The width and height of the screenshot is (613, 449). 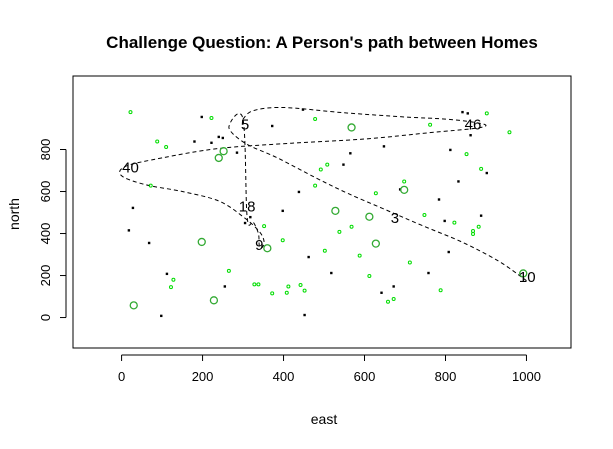 I want to click on y-tick-label: 800, so click(x=45, y=150).